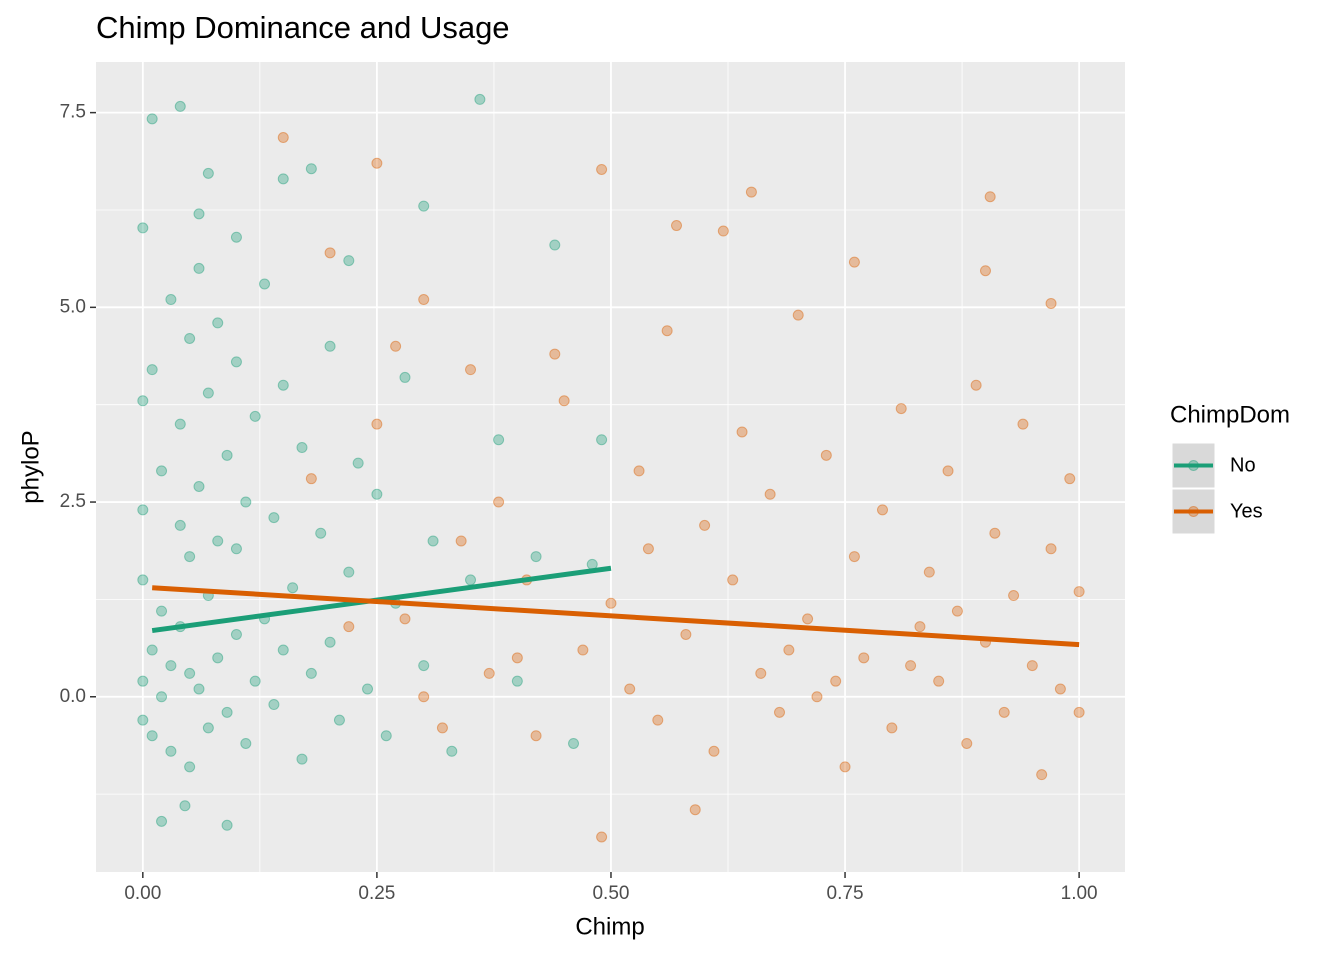 The height and width of the screenshot is (960, 1344). Describe the element at coordinates (616, 616) in the screenshot. I see `trend-line` at that location.